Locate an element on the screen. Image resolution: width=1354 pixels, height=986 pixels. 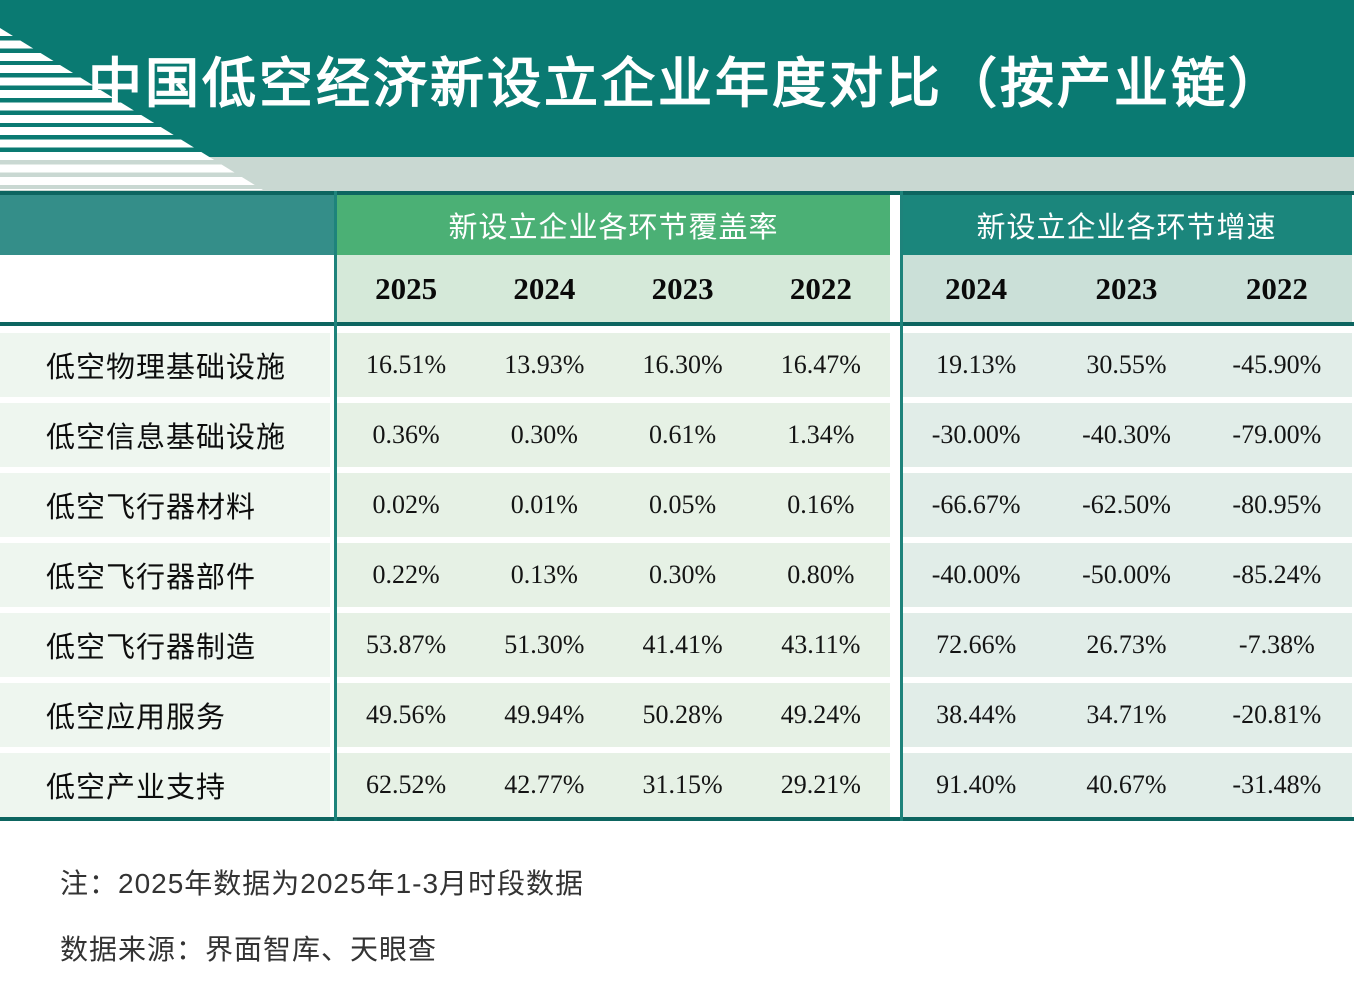
growth-cells: 72.66% 26.73% -7.38% is located at coordinates (1126, 645).